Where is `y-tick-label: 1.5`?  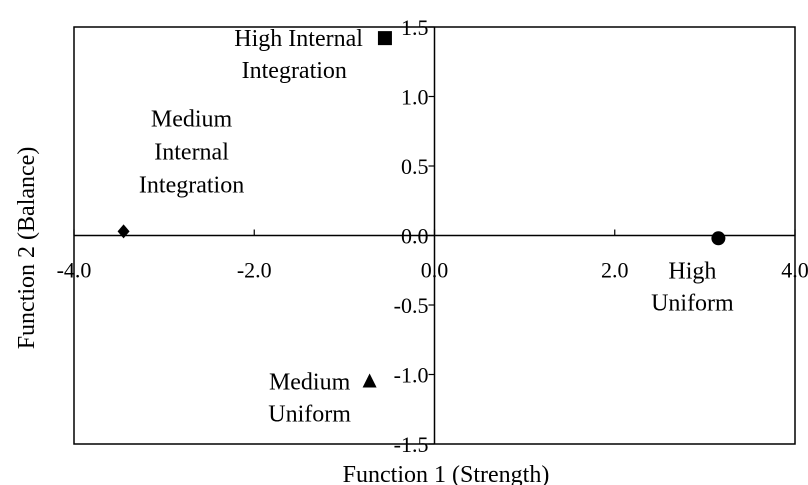
y-tick-label: 1.5 is located at coordinates (415, 27).